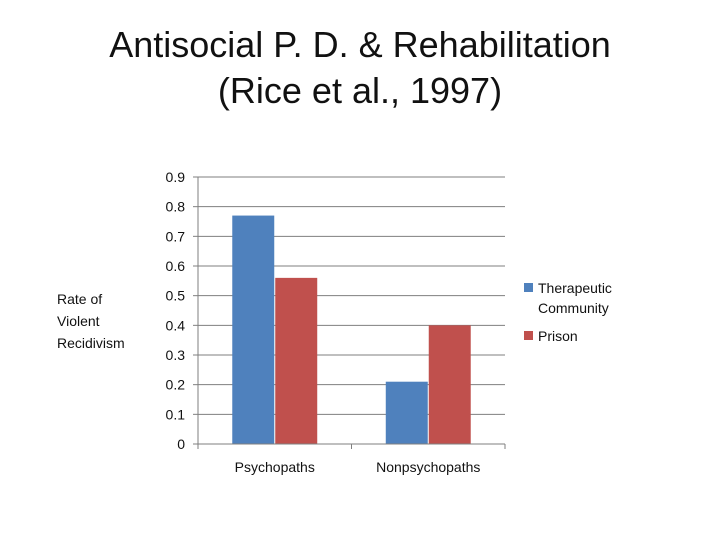  What do you see at coordinates (360, 90) in the screenshot?
I see `title-line-2: (Rice et al., 1997)` at bounding box center [360, 90].